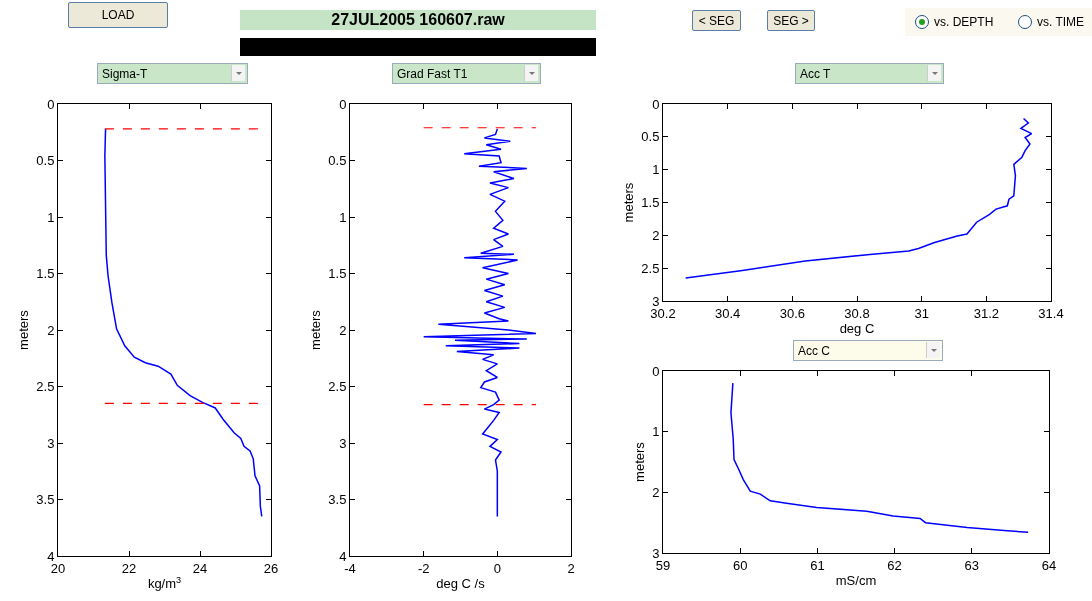  I want to click on x-tick-label: 62, so click(894, 565).